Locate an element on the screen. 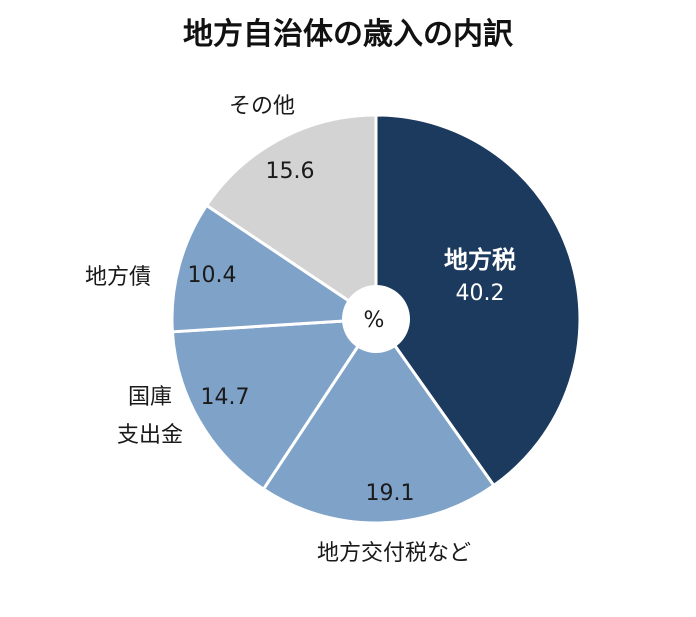 The height and width of the screenshot is (617, 696). slice-category-label: 地方債 is located at coordinates (118, 277).